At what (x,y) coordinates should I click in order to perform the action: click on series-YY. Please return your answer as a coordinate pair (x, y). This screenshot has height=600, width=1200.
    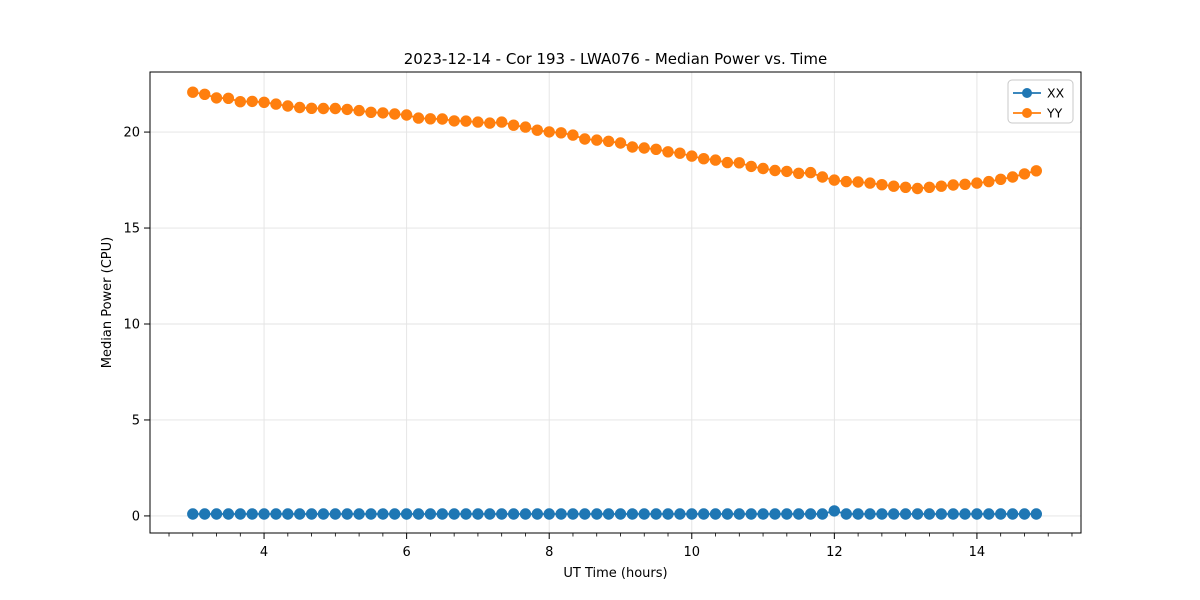
    Looking at the image, I should click on (615, 140).